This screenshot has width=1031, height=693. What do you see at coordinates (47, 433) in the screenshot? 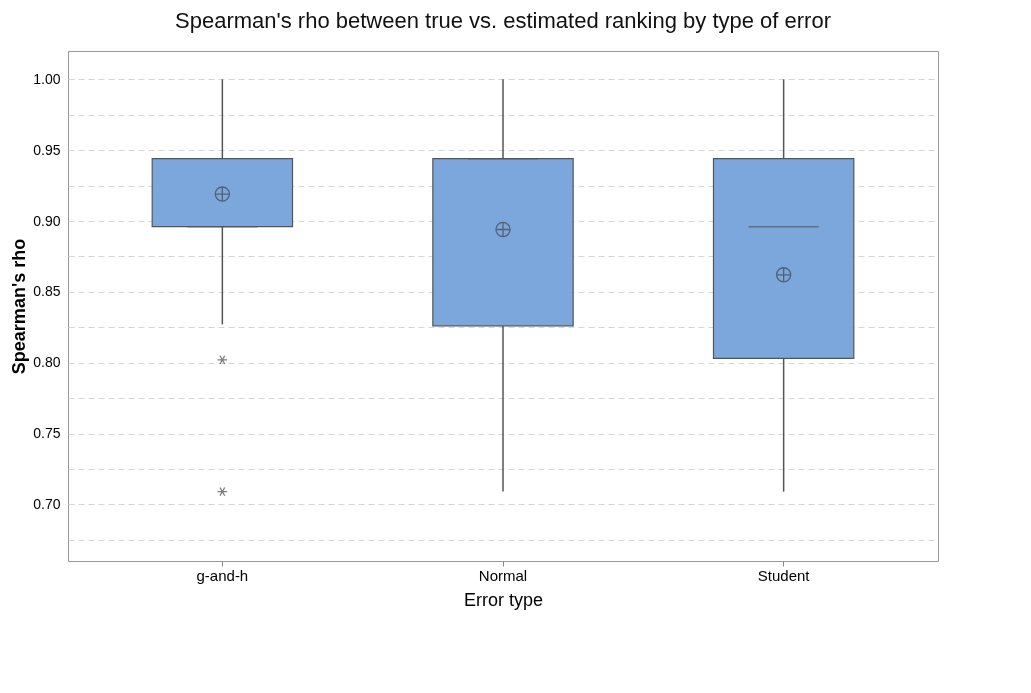
I see `y-tick-label: 0.75` at bounding box center [47, 433].